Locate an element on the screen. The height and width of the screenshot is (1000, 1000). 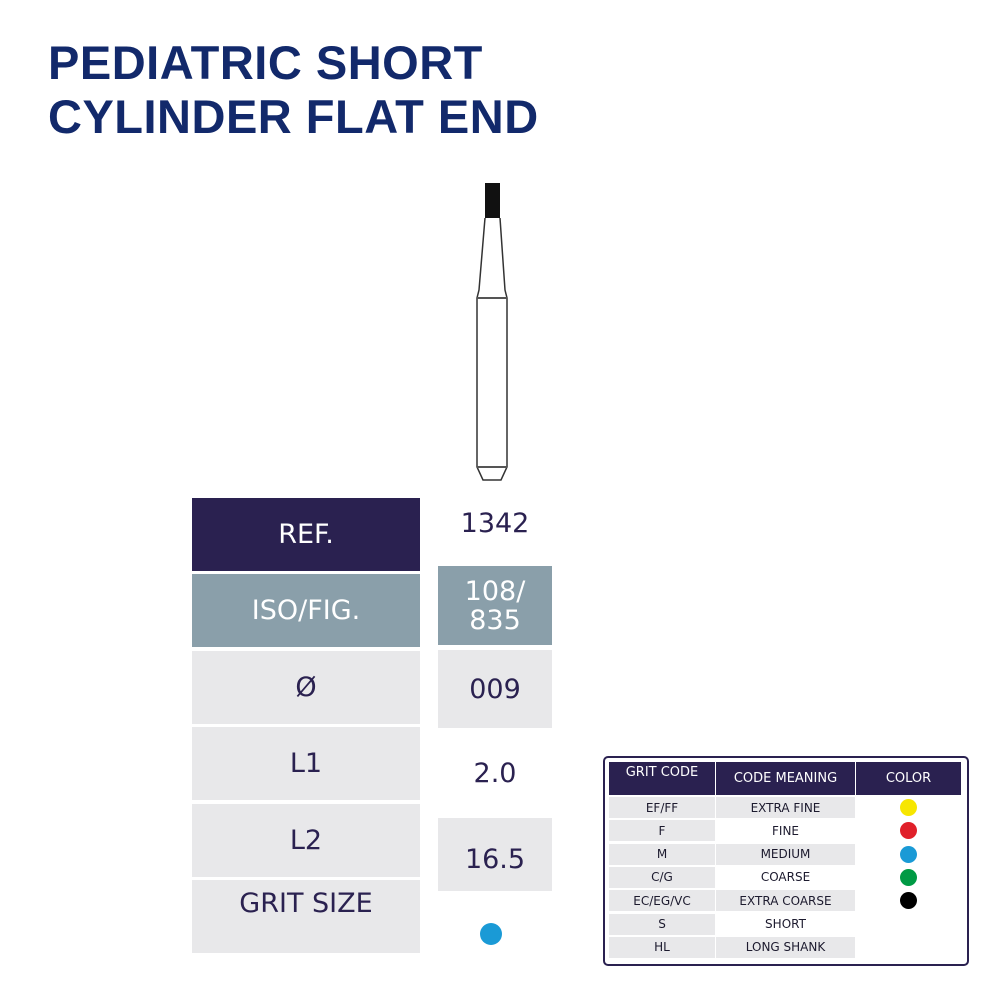
grit-header-1: CODE MEANING is located at coordinates (785, 778).